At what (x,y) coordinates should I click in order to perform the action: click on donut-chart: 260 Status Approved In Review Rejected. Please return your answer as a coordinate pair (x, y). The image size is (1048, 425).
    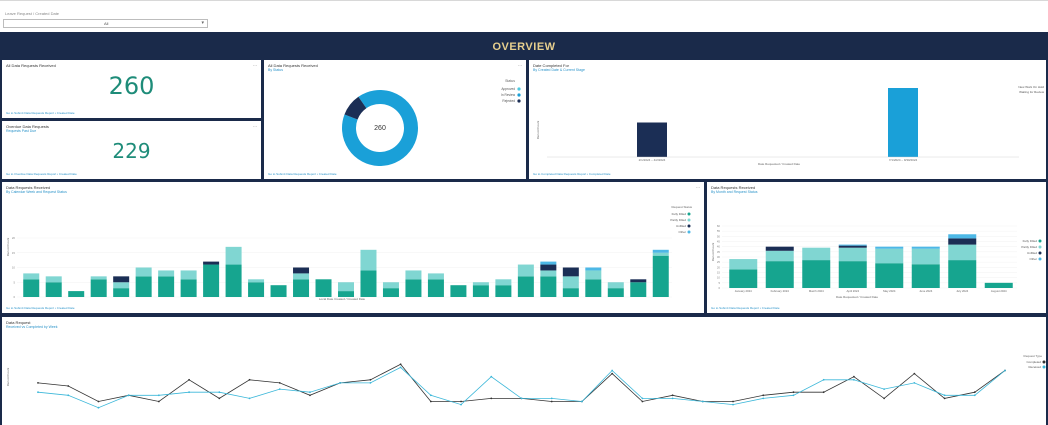
    Looking at the image, I should click on (431, 122).